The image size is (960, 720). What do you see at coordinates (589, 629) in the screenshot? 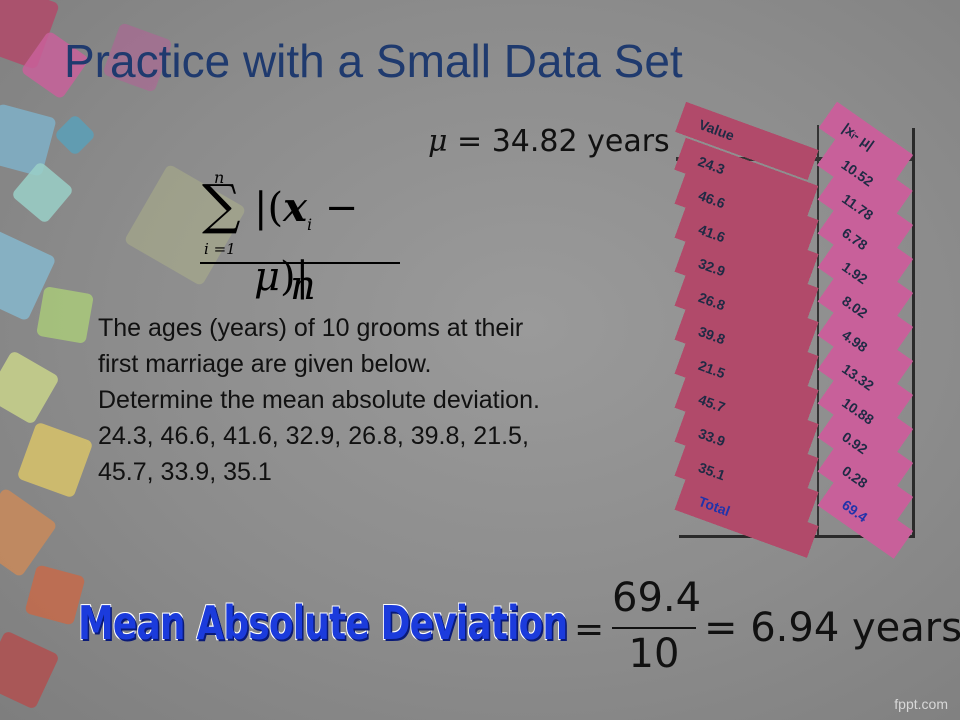
I see `equals-sign: =` at bounding box center [589, 629].